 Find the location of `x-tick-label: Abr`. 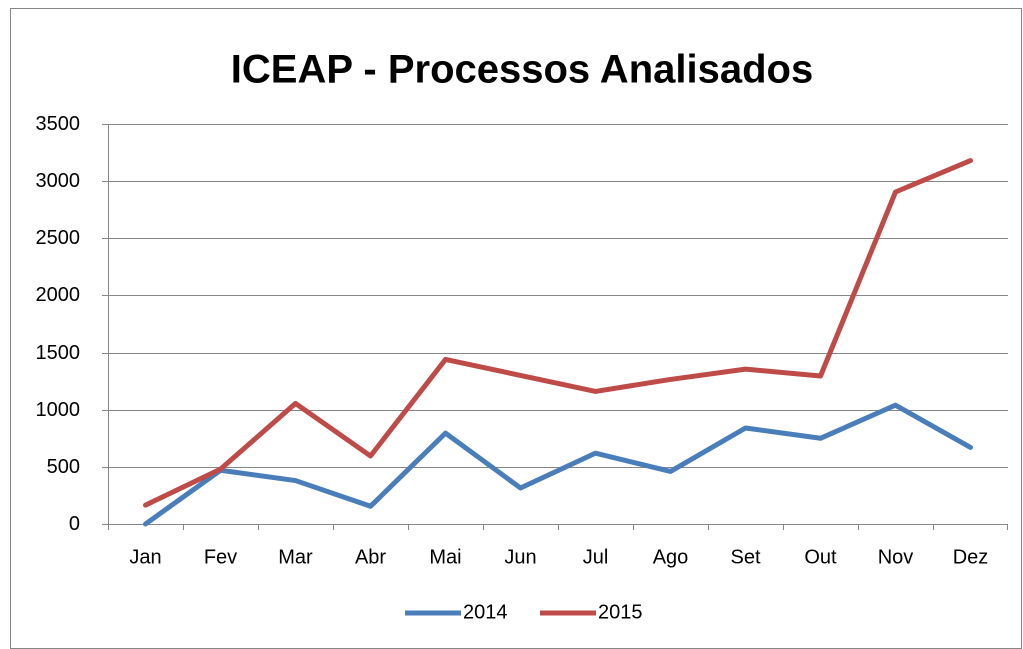

x-tick-label: Abr is located at coordinates (370, 557).